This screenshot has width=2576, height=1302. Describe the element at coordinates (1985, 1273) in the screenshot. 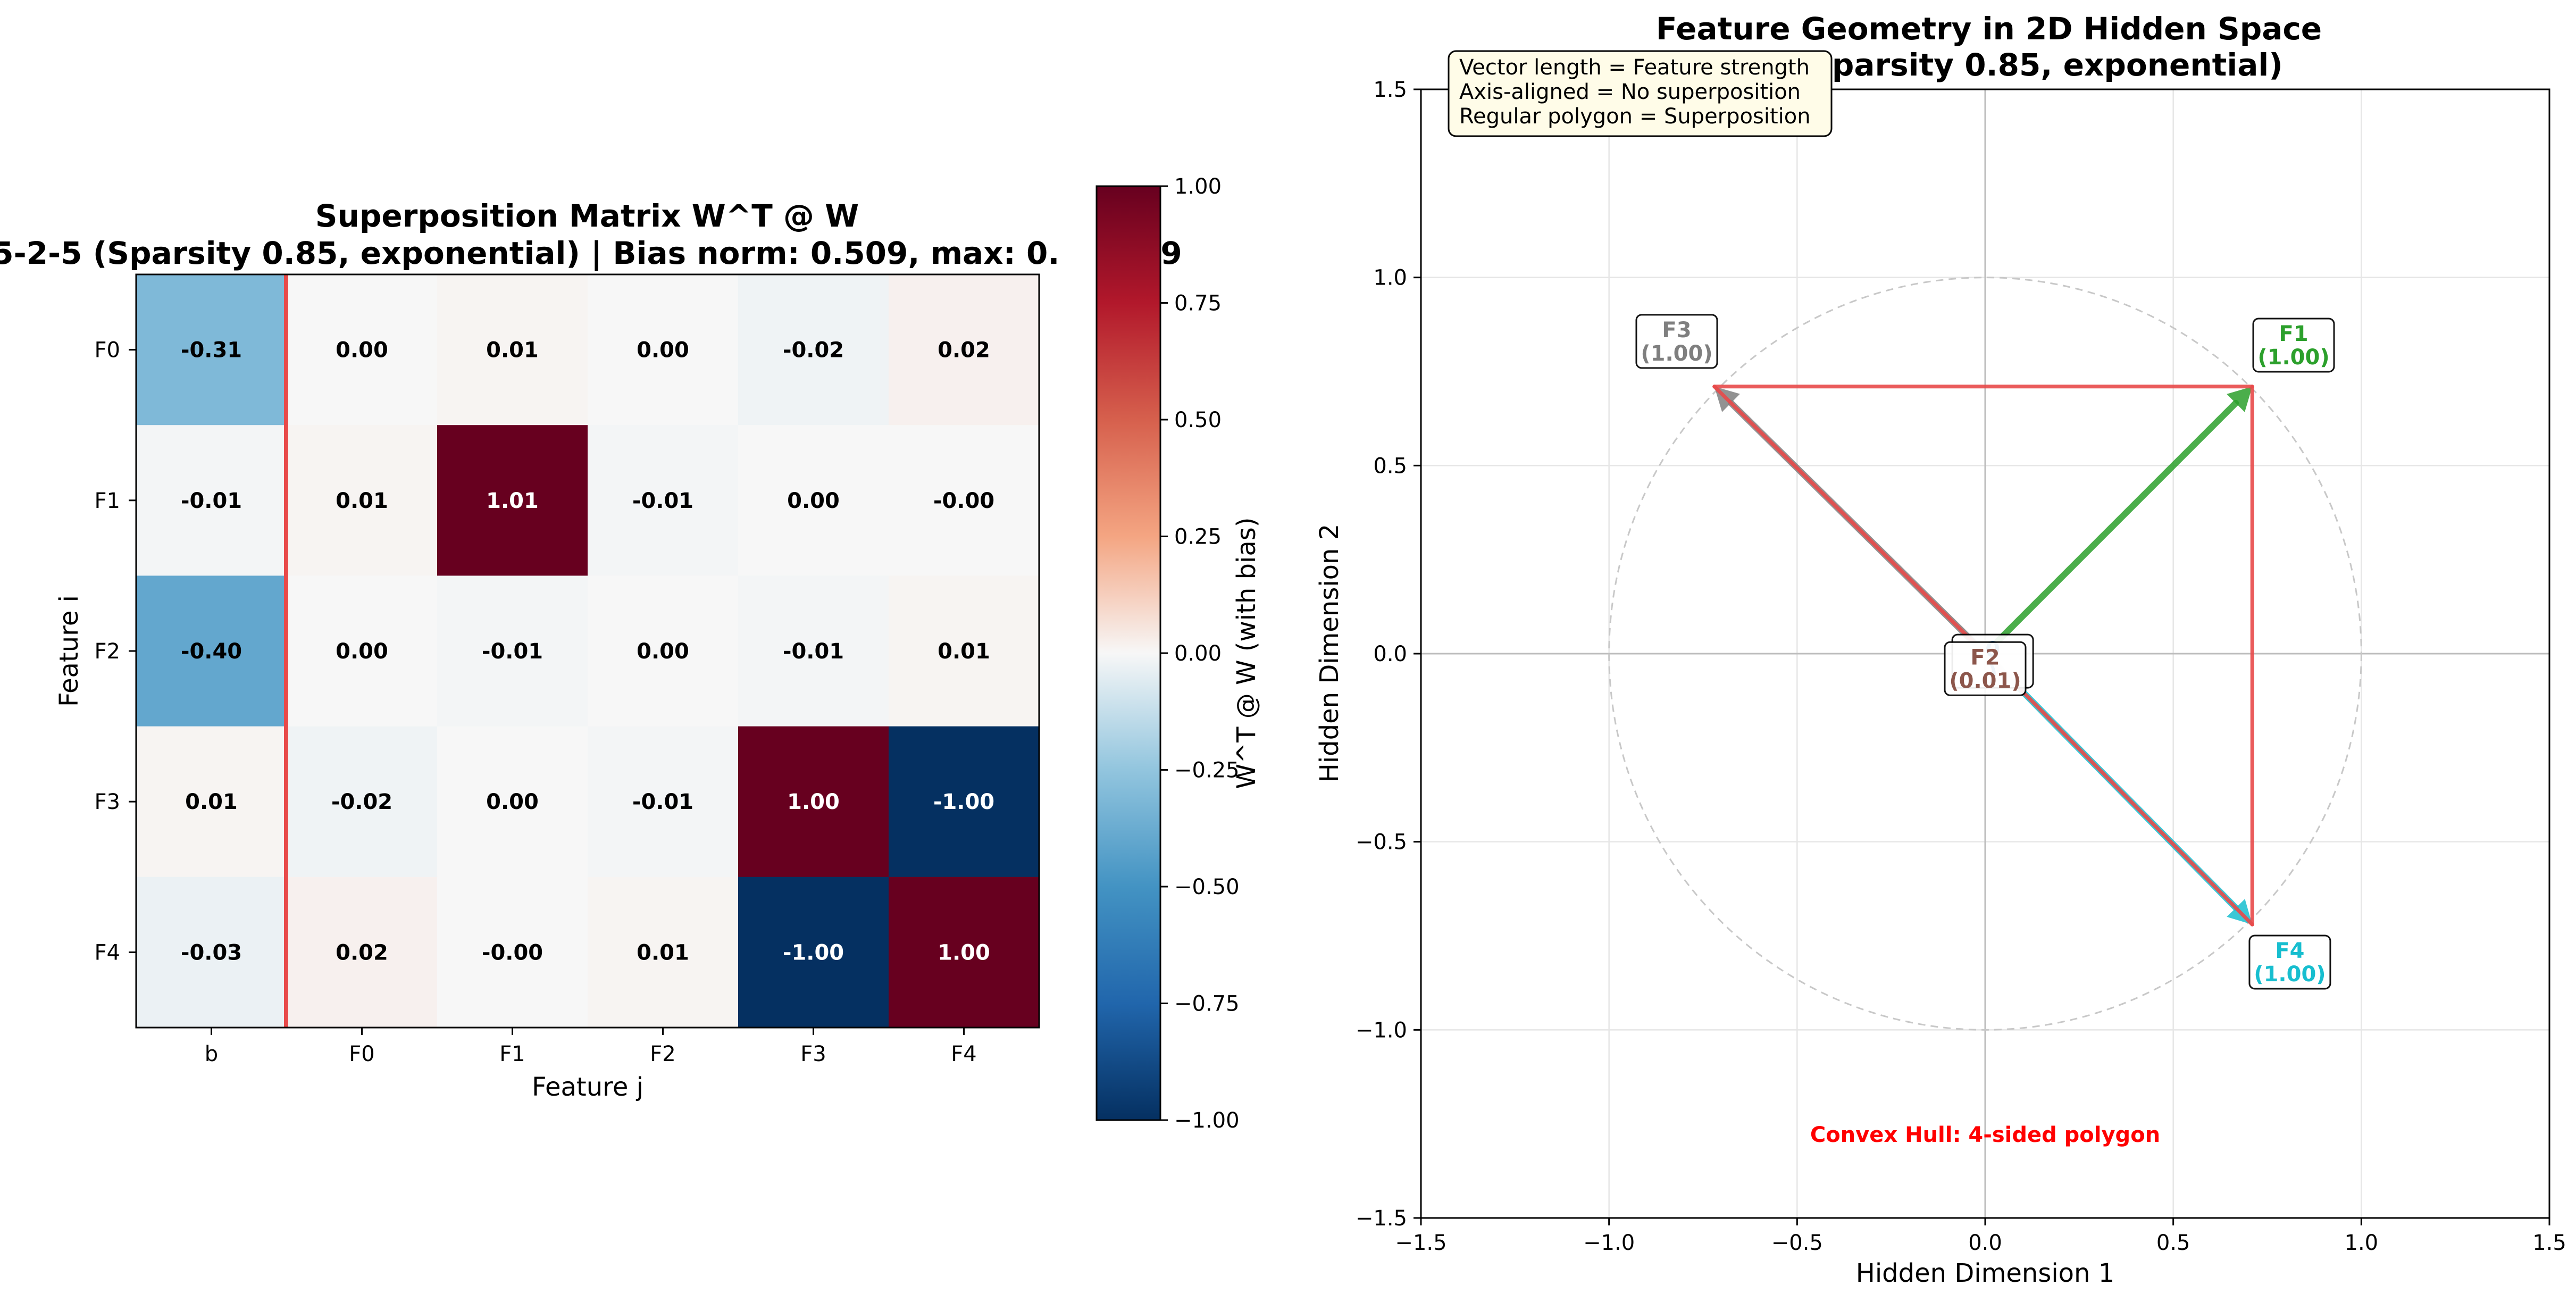

I see `geometry-x-axis-label: Hidden Dimension 1` at that location.